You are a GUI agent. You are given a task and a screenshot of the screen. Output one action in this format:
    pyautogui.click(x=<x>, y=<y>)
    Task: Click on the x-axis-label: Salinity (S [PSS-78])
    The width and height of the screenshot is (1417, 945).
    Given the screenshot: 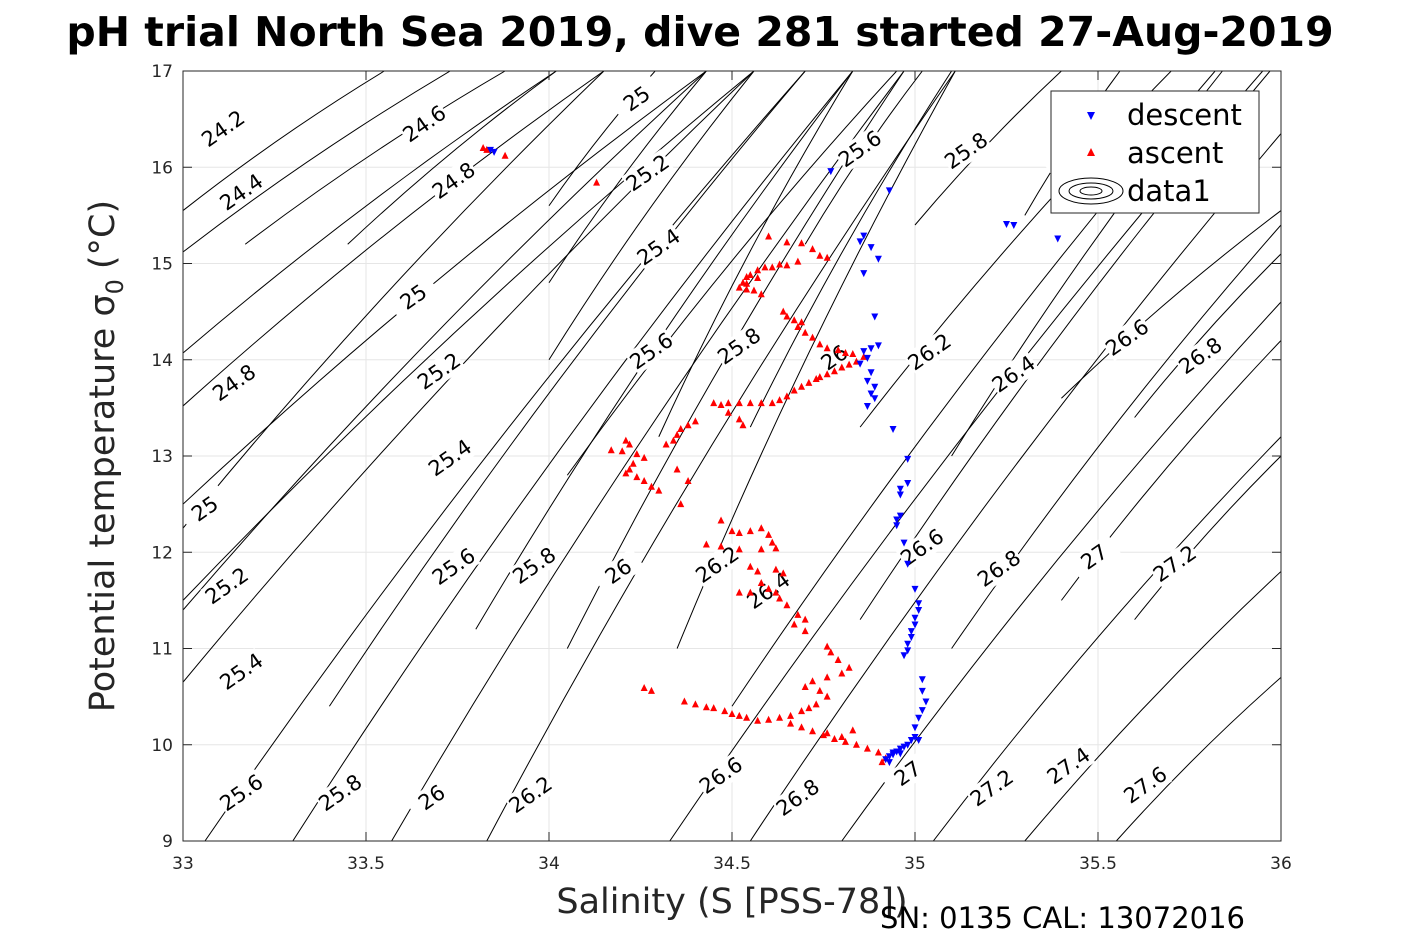 What is the action you would take?
    pyautogui.click(x=731, y=902)
    